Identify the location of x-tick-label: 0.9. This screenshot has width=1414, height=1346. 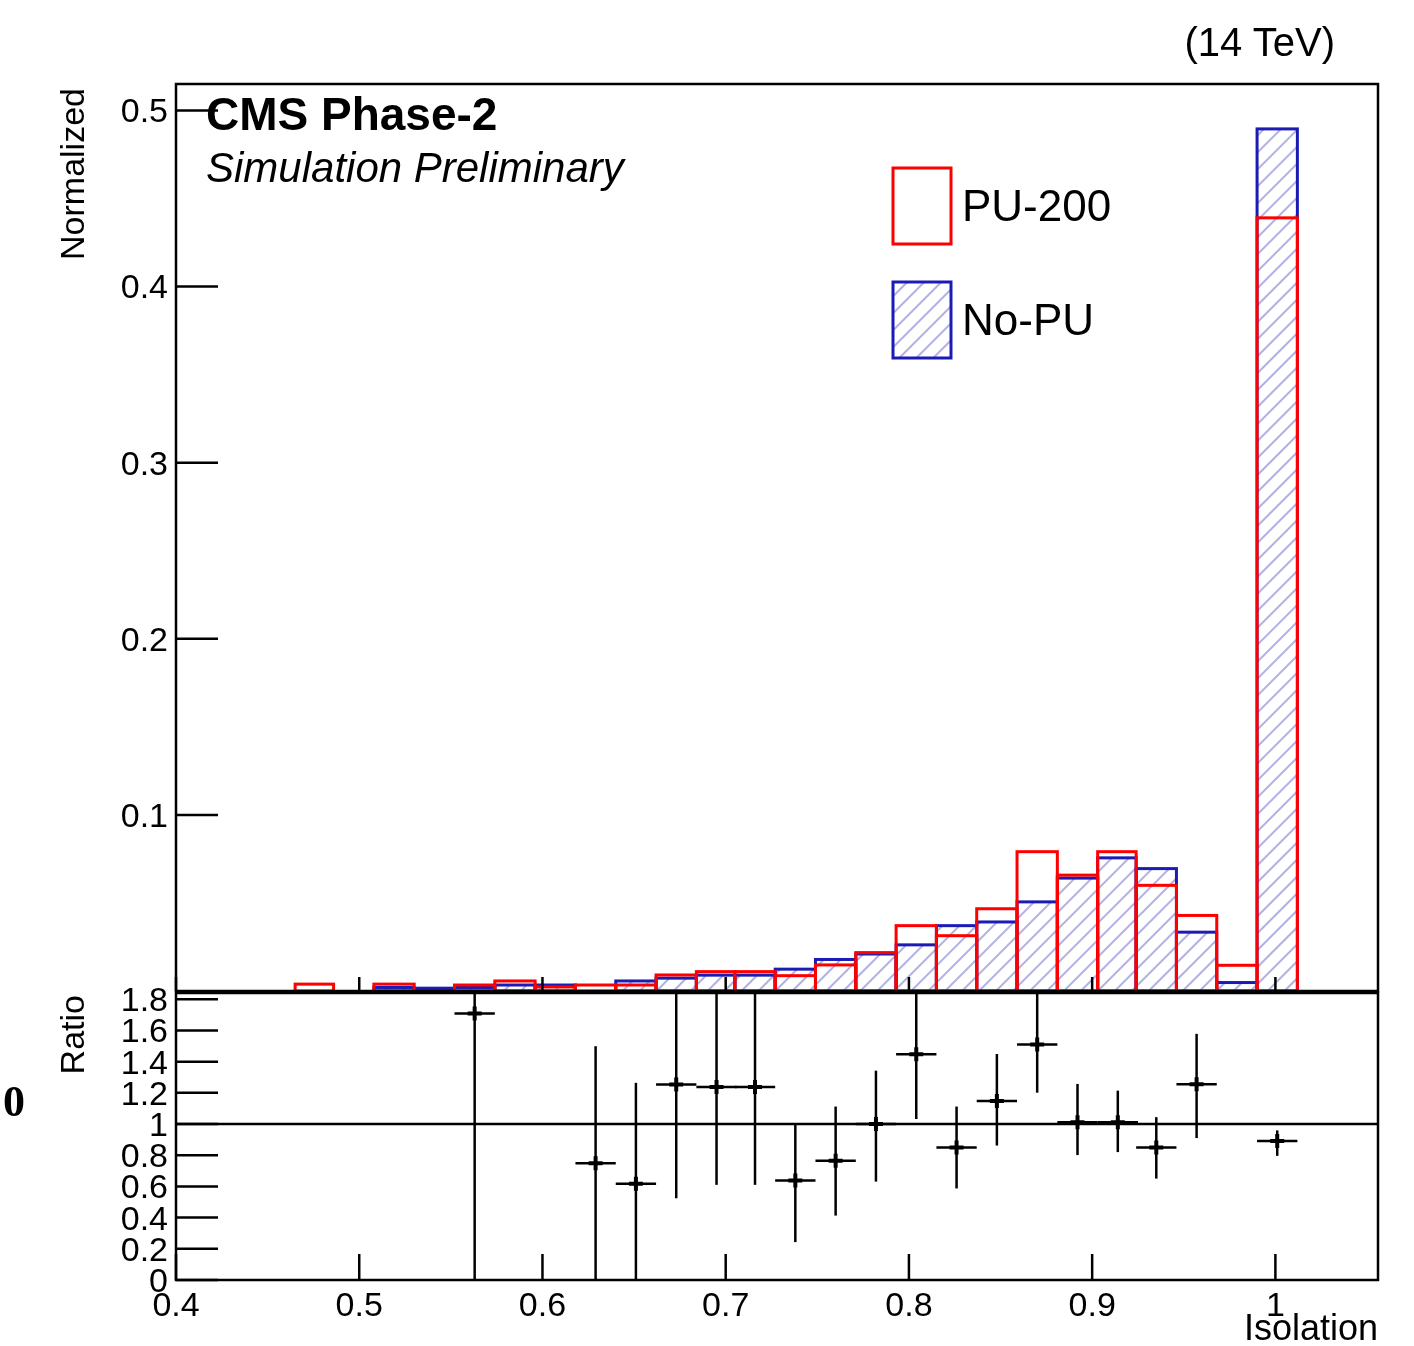
(1092, 1304).